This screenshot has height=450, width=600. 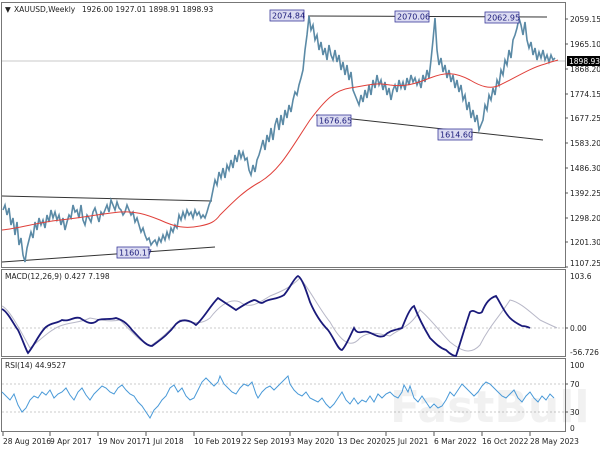 I want to click on svg-text: 1107.25, so click(x=585, y=263).